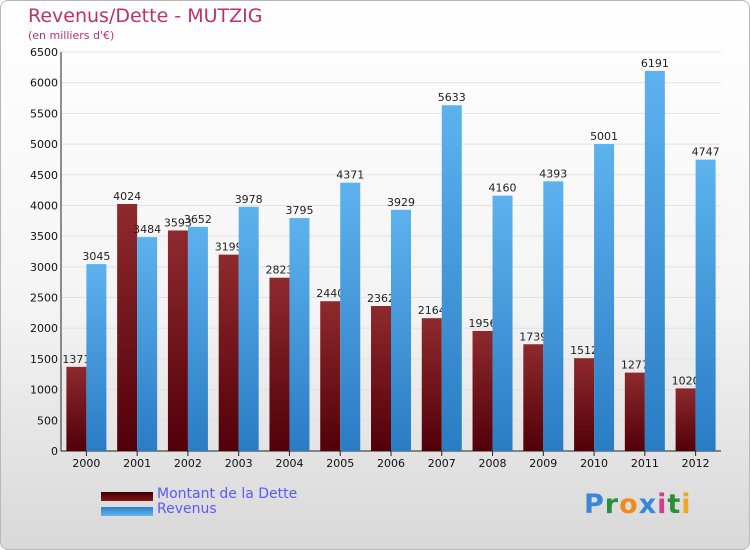  What do you see at coordinates (279, 270) in the screenshot?
I see `data-label: 2823` at bounding box center [279, 270].